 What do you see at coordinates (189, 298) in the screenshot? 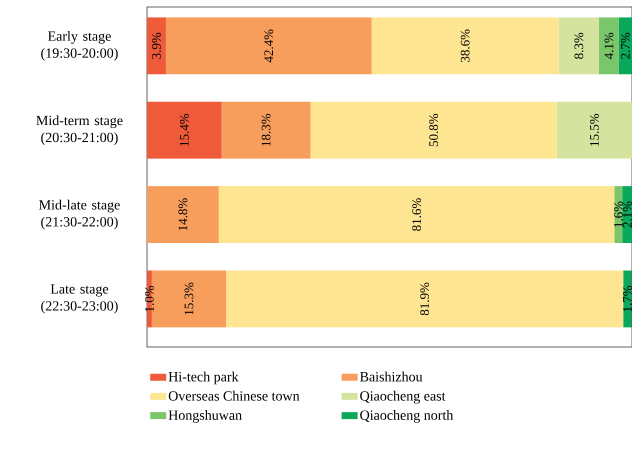
I see `data-label: 15.3%` at bounding box center [189, 298].